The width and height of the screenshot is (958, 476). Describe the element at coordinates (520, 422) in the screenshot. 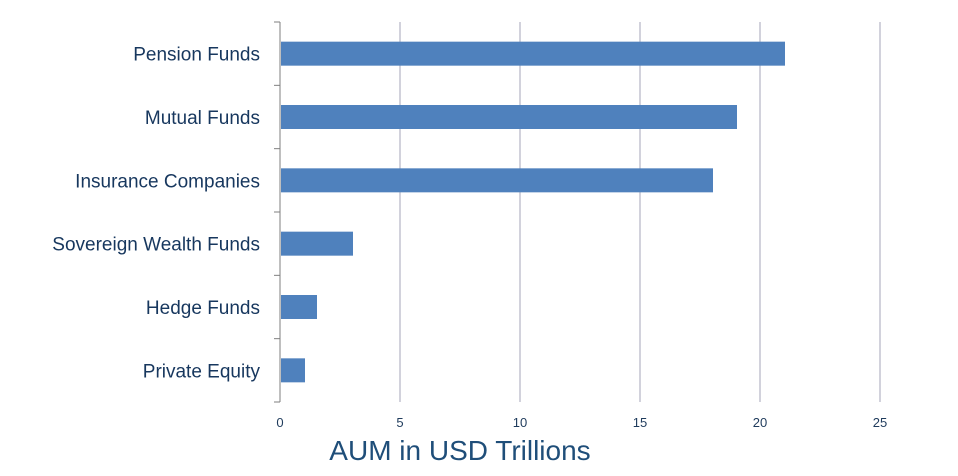

I see `x-tick-label-10: 10` at that location.